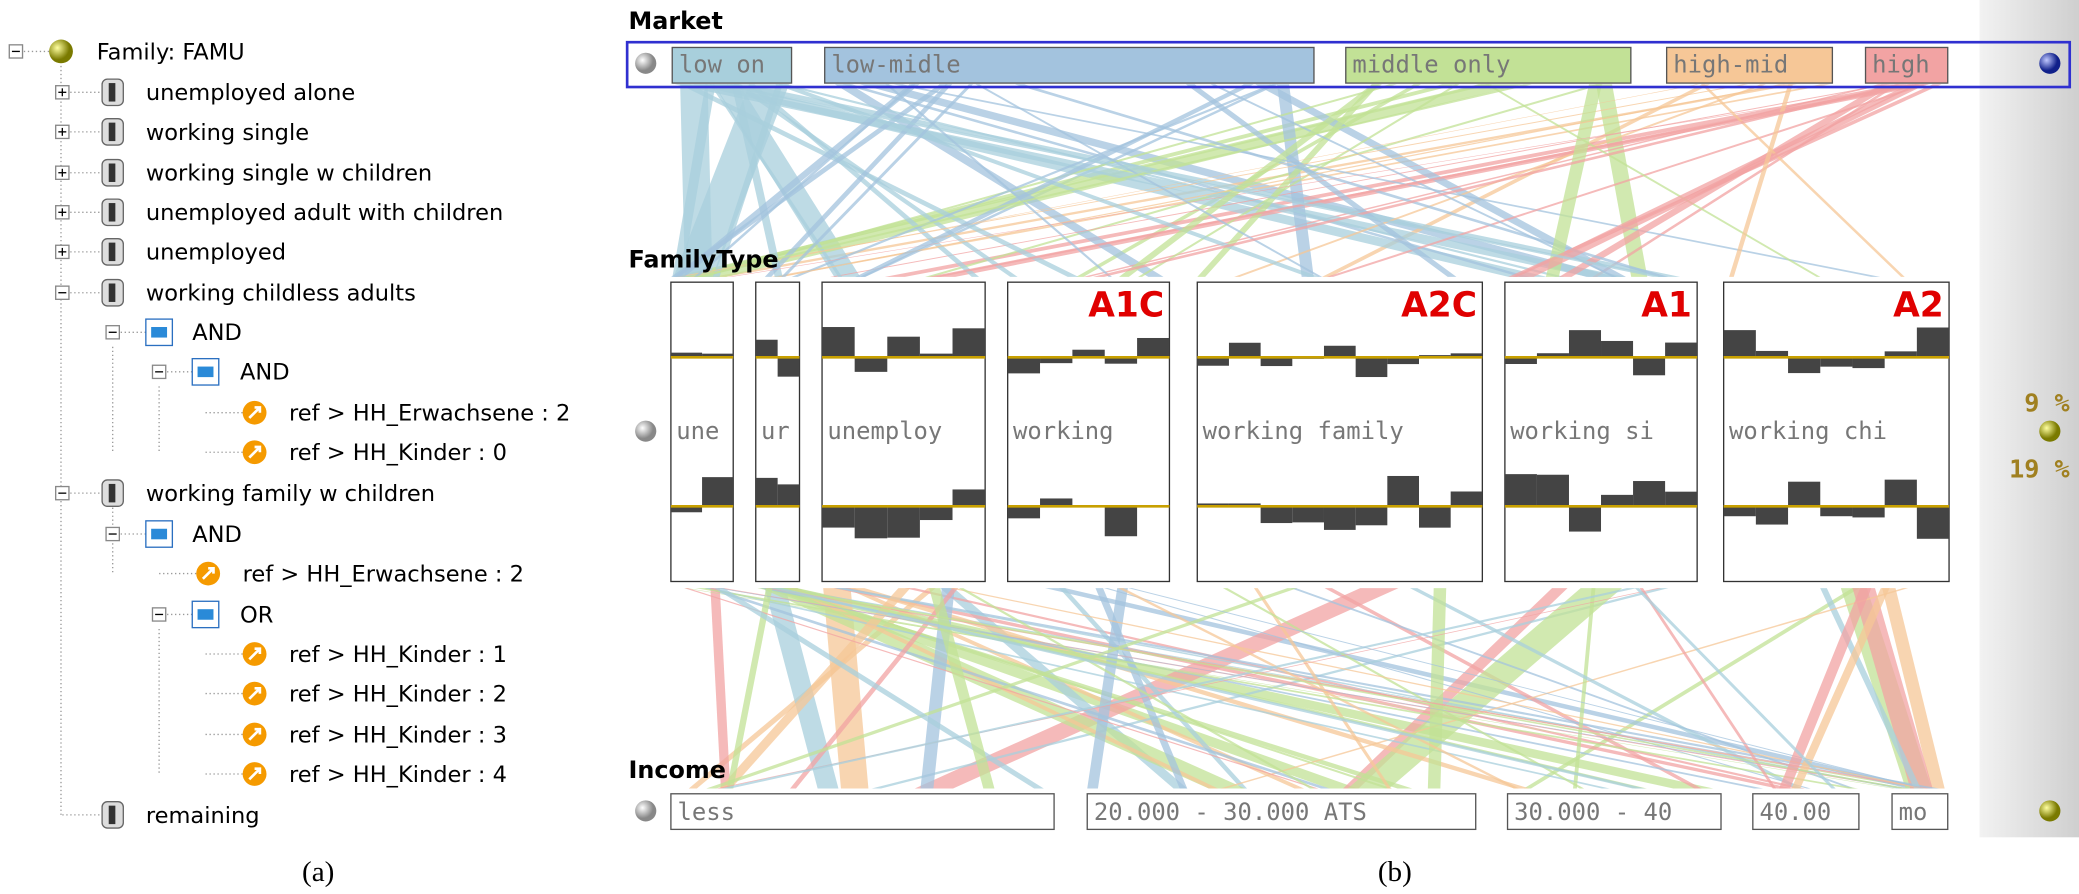 The width and height of the screenshot is (2079, 894). Describe the element at coordinates (1303, 431) in the screenshot. I see `familytype-label: working family` at that location.